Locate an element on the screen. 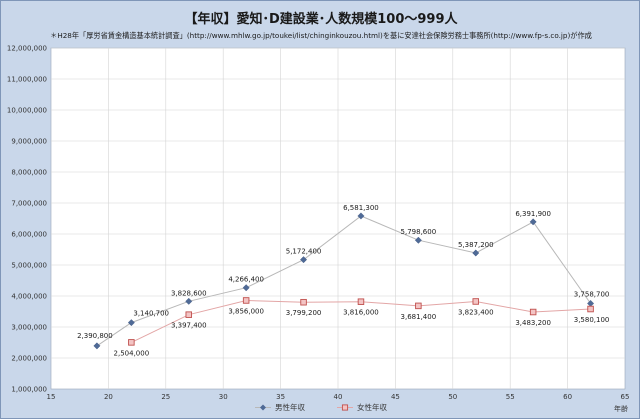 This screenshot has height=420, width=640. x-tick-label: 55 is located at coordinates (510, 397).